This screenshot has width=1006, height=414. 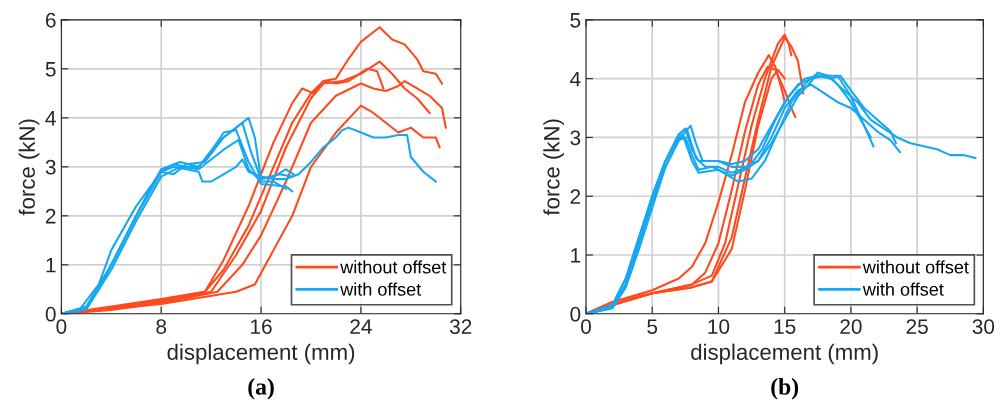 I want to click on x-tick-label: 5, so click(x=652, y=326).